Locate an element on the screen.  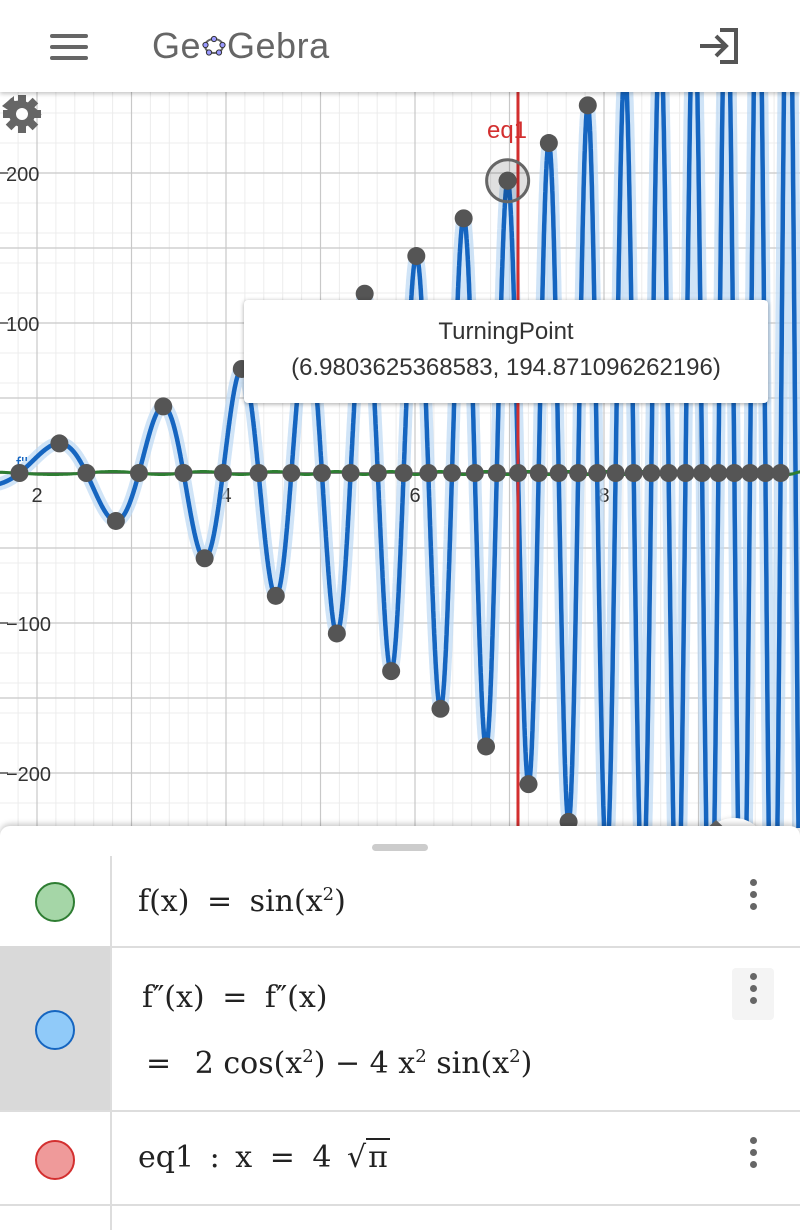
expr-exp: 2 is located at coordinates (328, 894).